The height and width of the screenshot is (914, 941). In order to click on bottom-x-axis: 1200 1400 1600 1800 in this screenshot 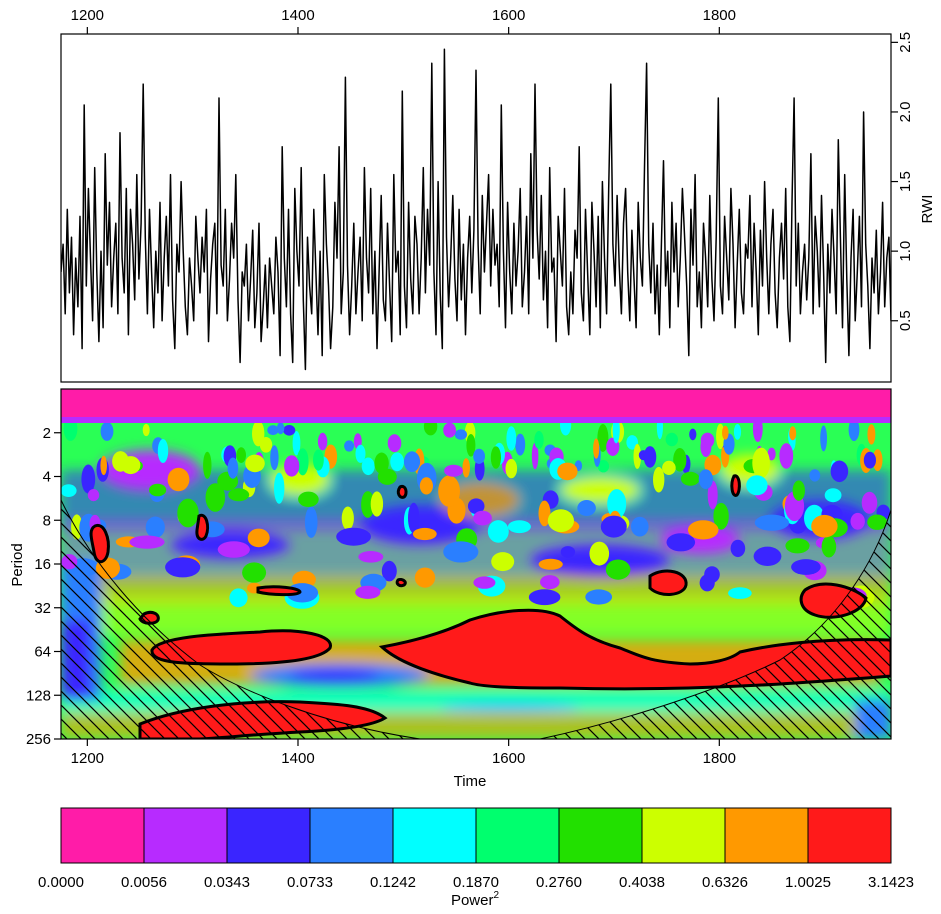, I will do `click(403, 753)`.